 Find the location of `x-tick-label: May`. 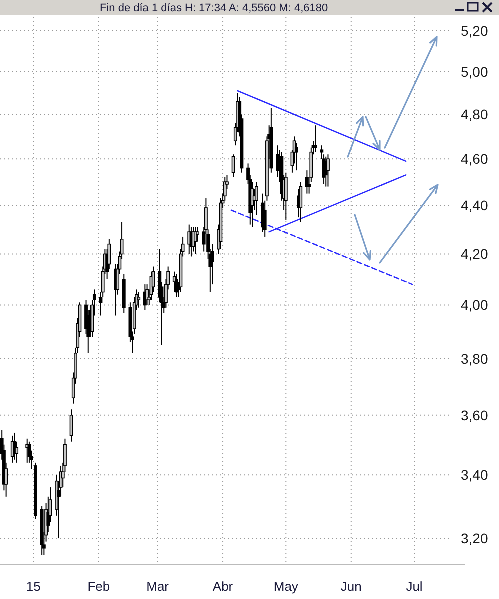

x-tick-label: May is located at coordinates (286, 586).